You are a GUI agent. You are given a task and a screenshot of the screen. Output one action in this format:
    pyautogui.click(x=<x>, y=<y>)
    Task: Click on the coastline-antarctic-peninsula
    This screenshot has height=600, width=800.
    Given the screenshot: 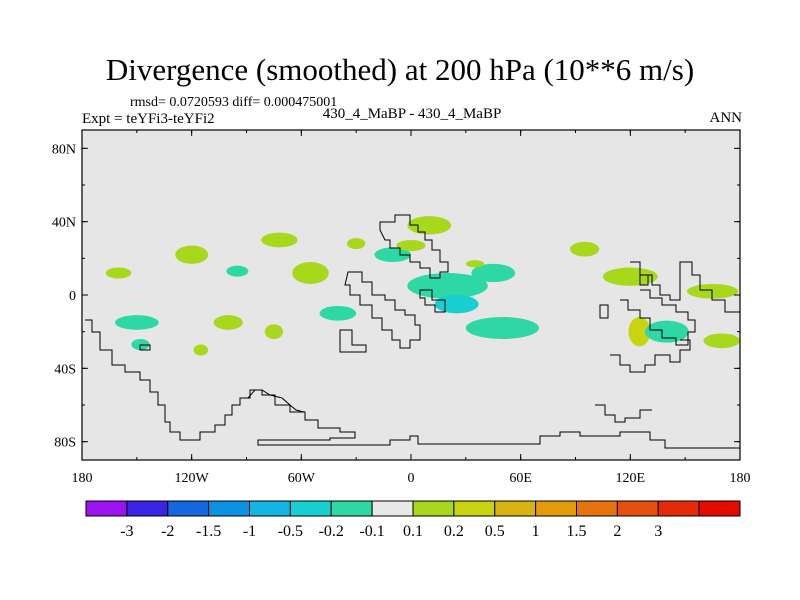 What is the action you would take?
    pyautogui.click(x=276, y=401)
    